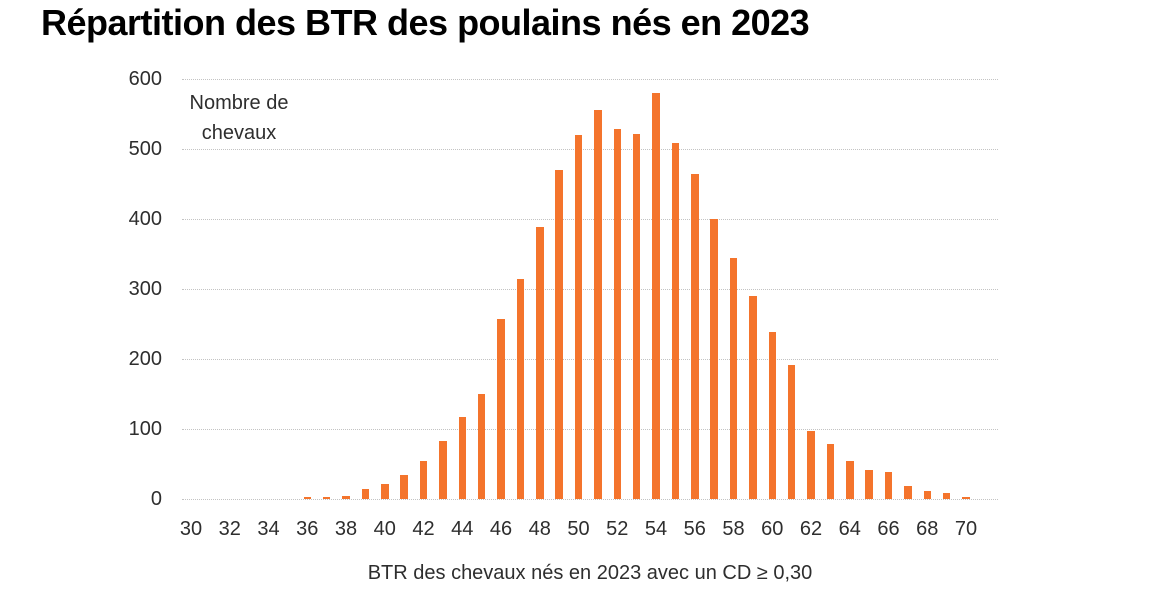 This screenshot has height=592, width=1174. Describe the element at coordinates (145, 359) in the screenshot. I see `y-tick-label: 200` at that location.